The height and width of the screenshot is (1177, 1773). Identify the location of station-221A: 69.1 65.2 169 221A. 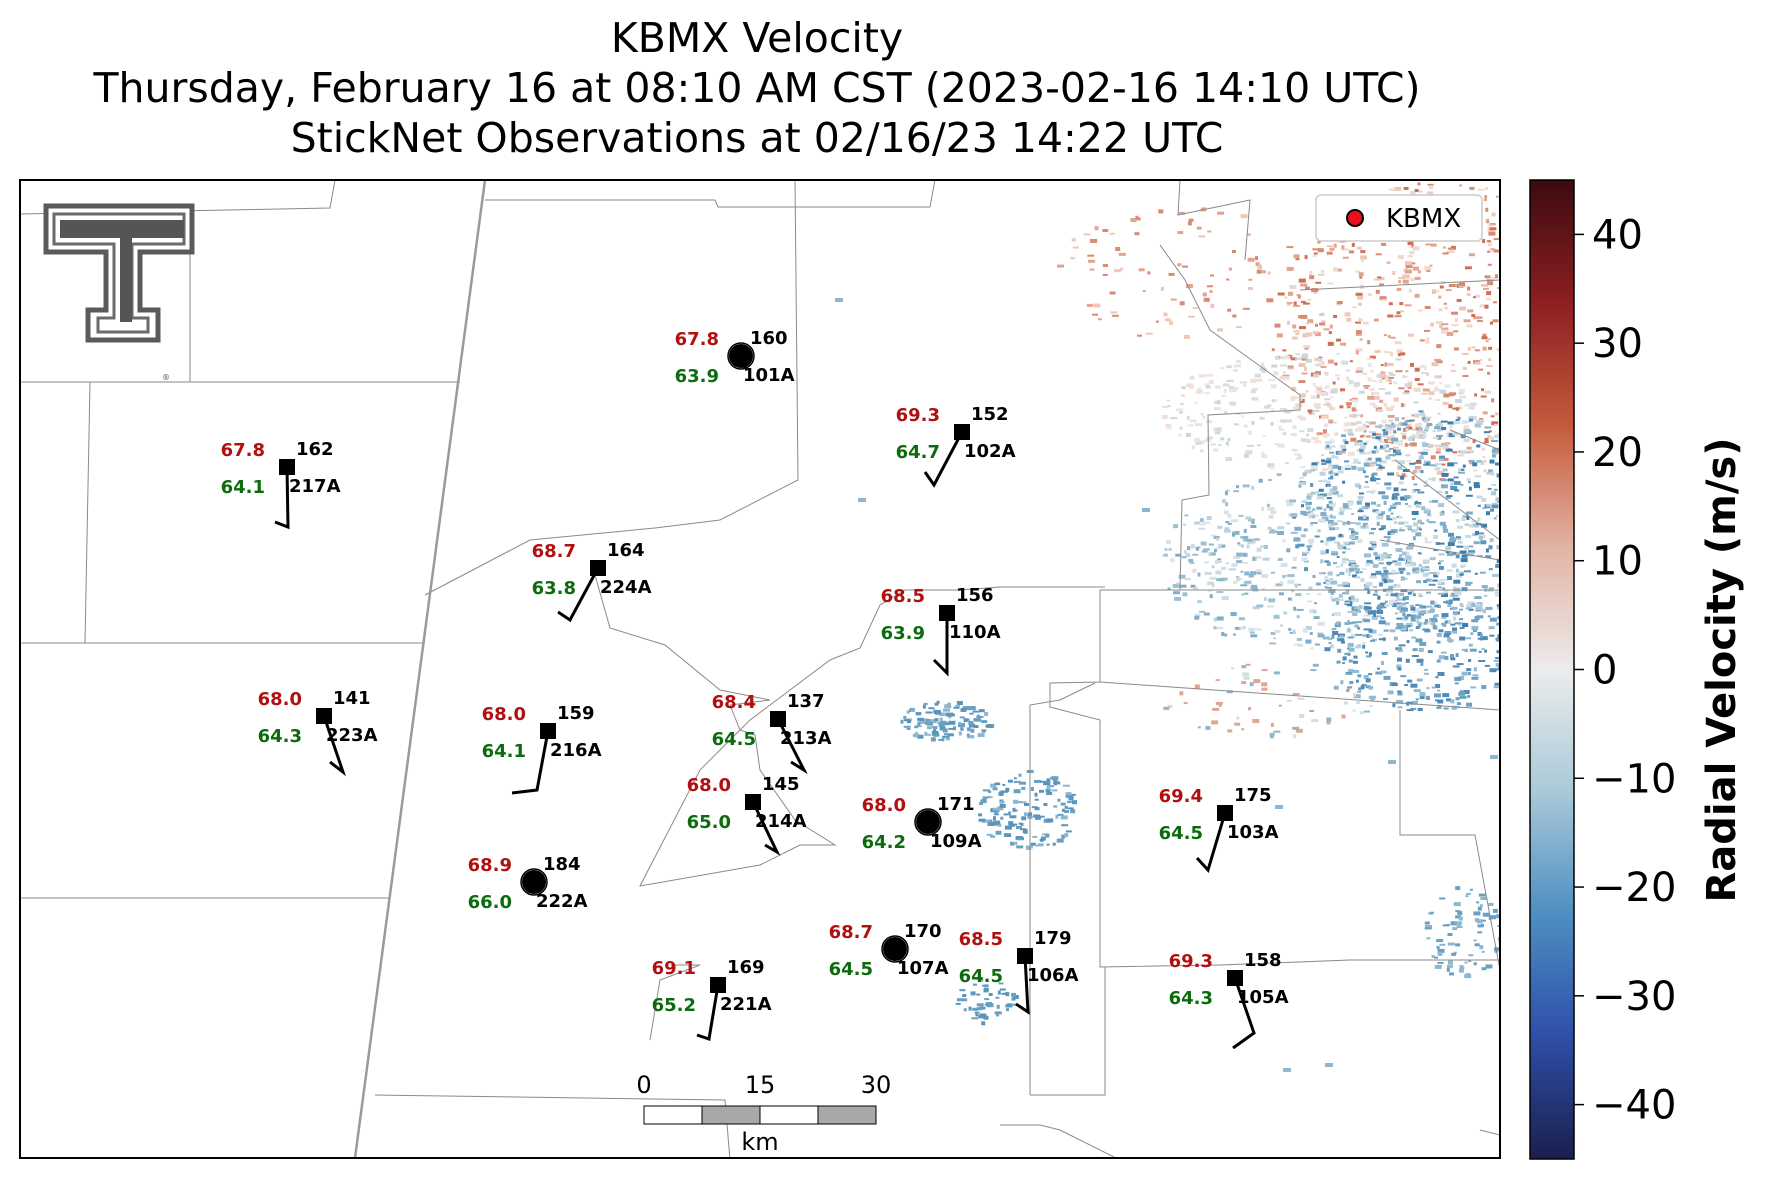
(712, 999).